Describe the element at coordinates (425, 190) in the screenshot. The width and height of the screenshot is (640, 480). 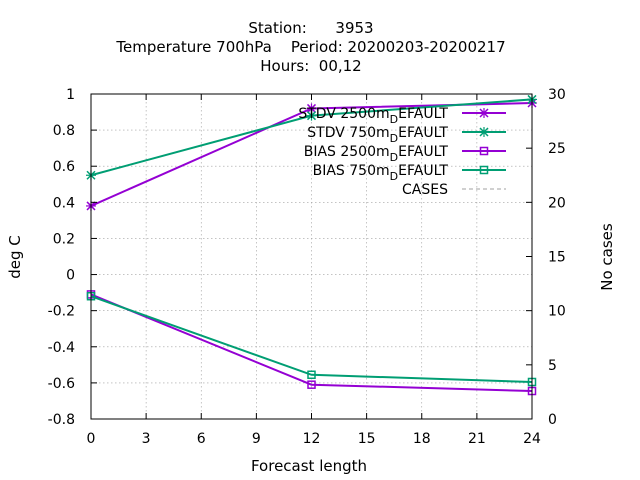
I see `legend-label: CASES` at that location.